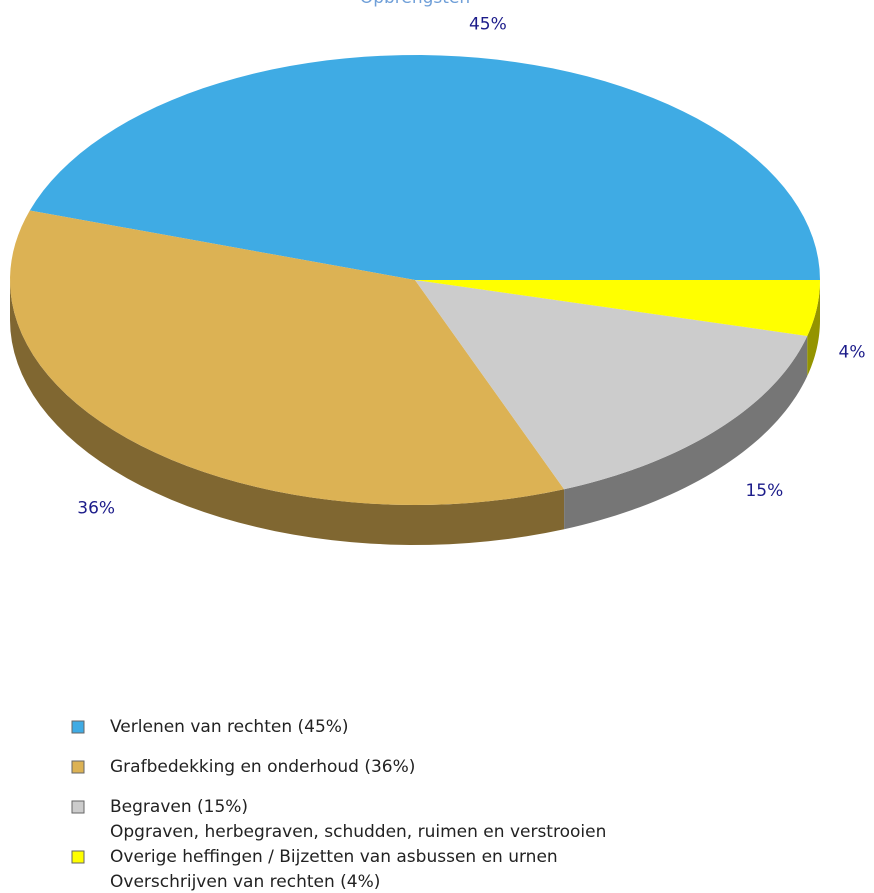 The height and width of the screenshot is (893, 874). I want to click on data-label: 36%, so click(96, 509).